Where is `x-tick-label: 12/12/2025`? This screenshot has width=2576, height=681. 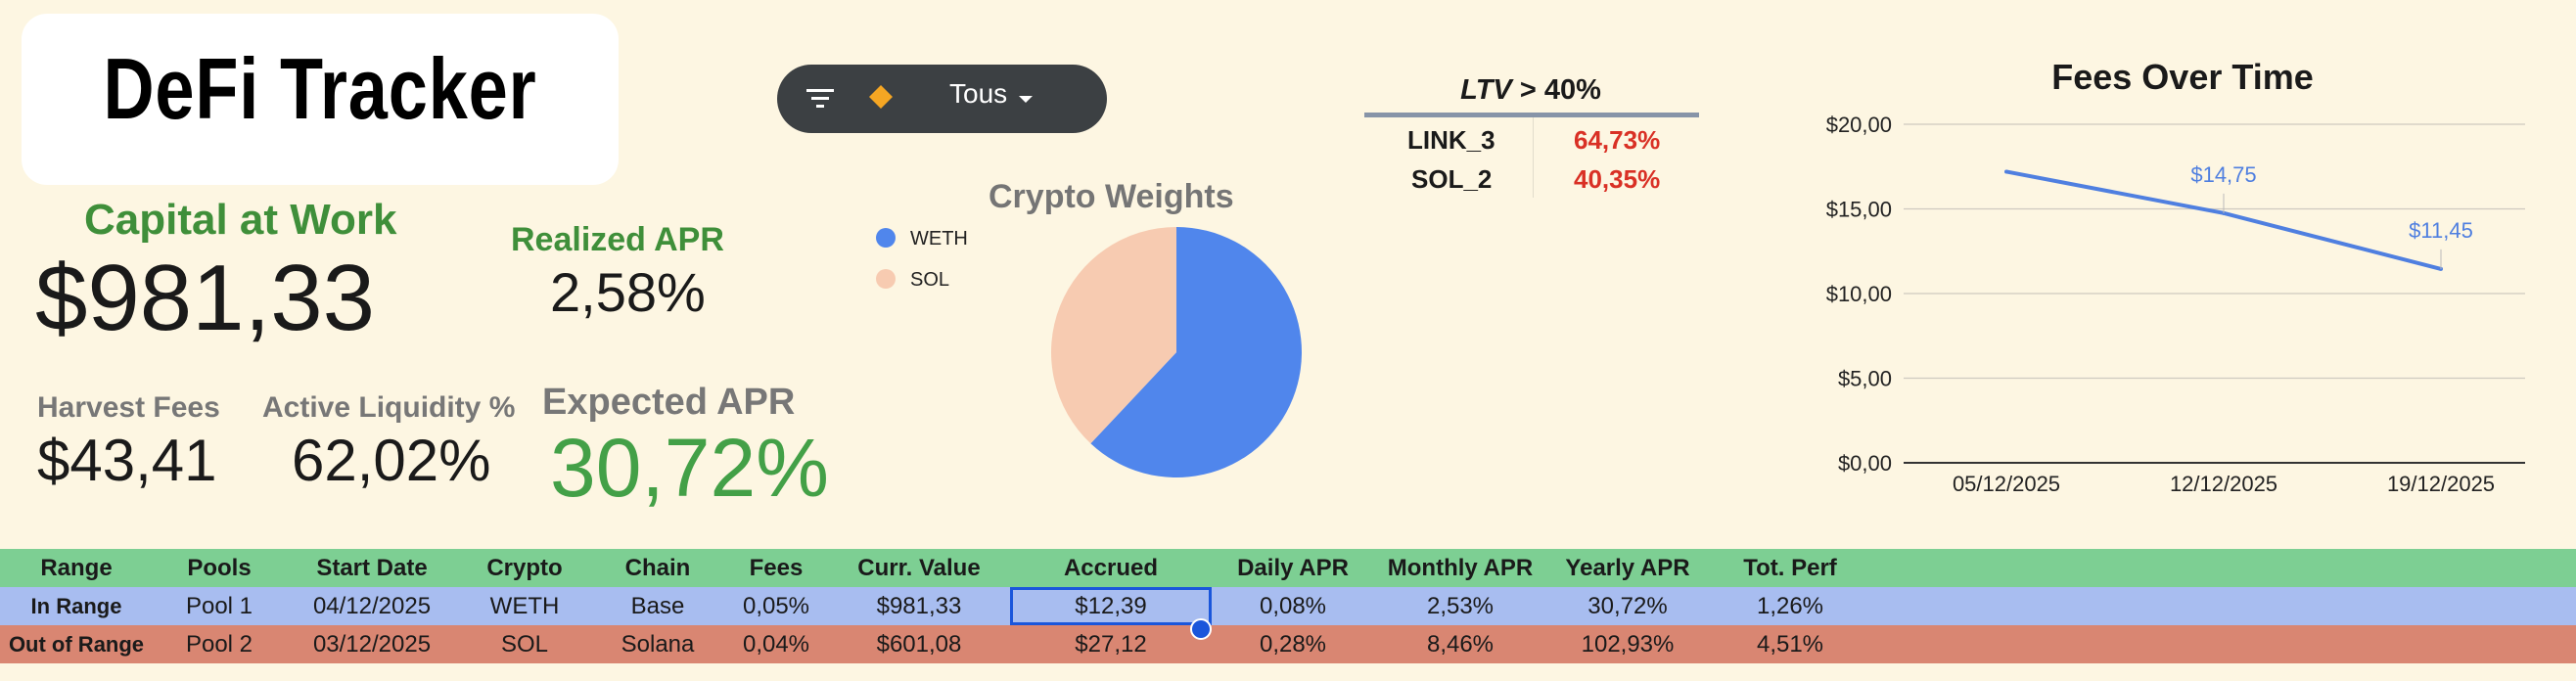
x-tick-label: 12/12/2025 is located at coordinates (2224, 484).